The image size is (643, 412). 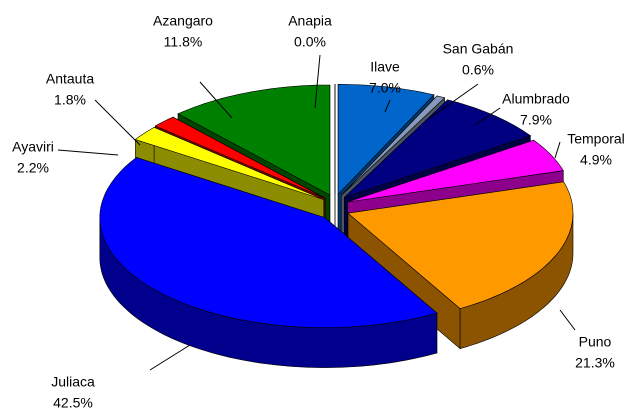 I want to click on slice-value-label: 7.0%, so click(x=385, y=88).